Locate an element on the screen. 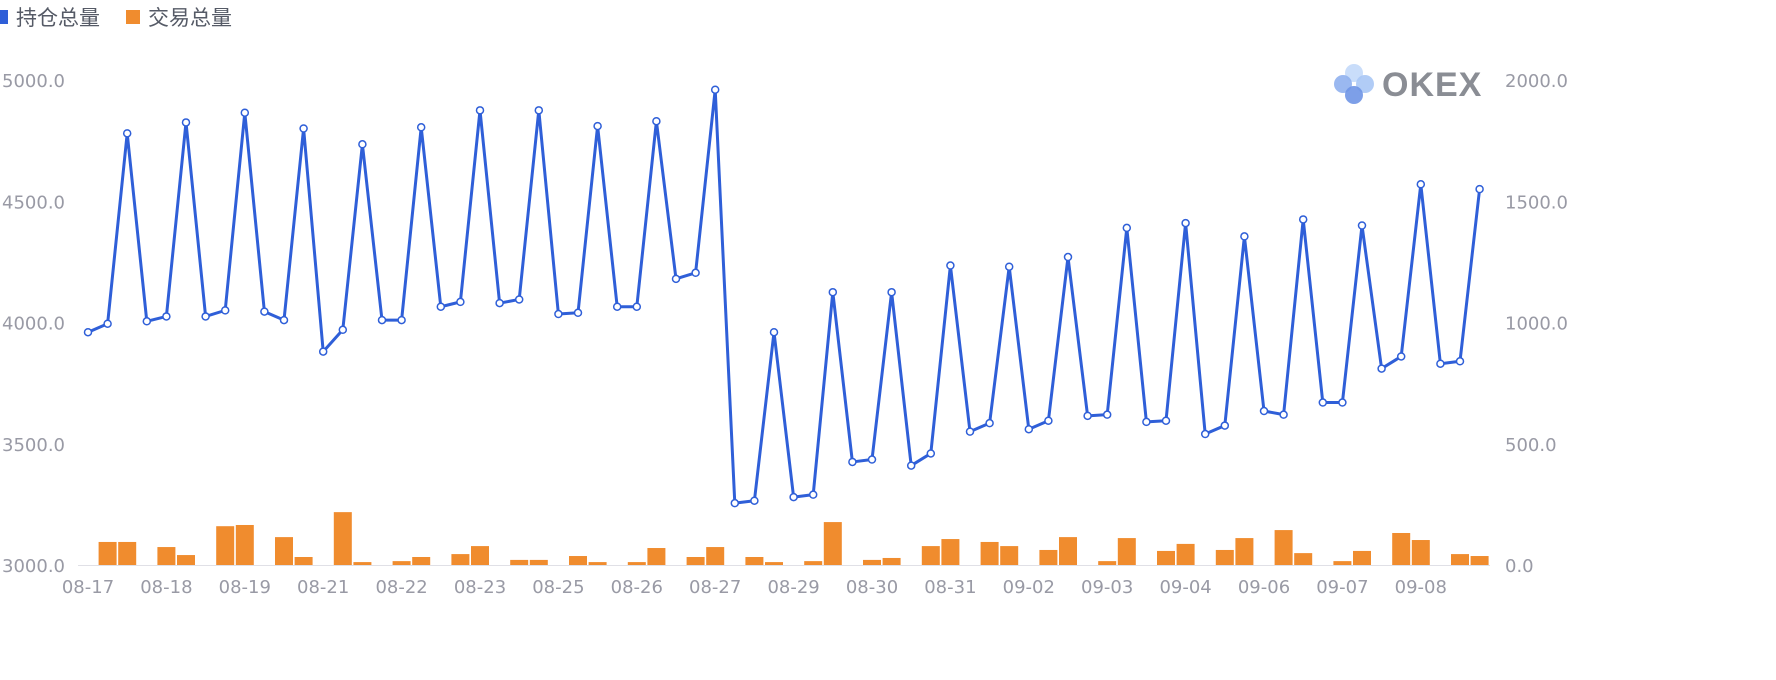 The width and height of the screenshot is (1776, 680). legend-item-open-interest: 持仓总量 is located at coordinates (50, 17).